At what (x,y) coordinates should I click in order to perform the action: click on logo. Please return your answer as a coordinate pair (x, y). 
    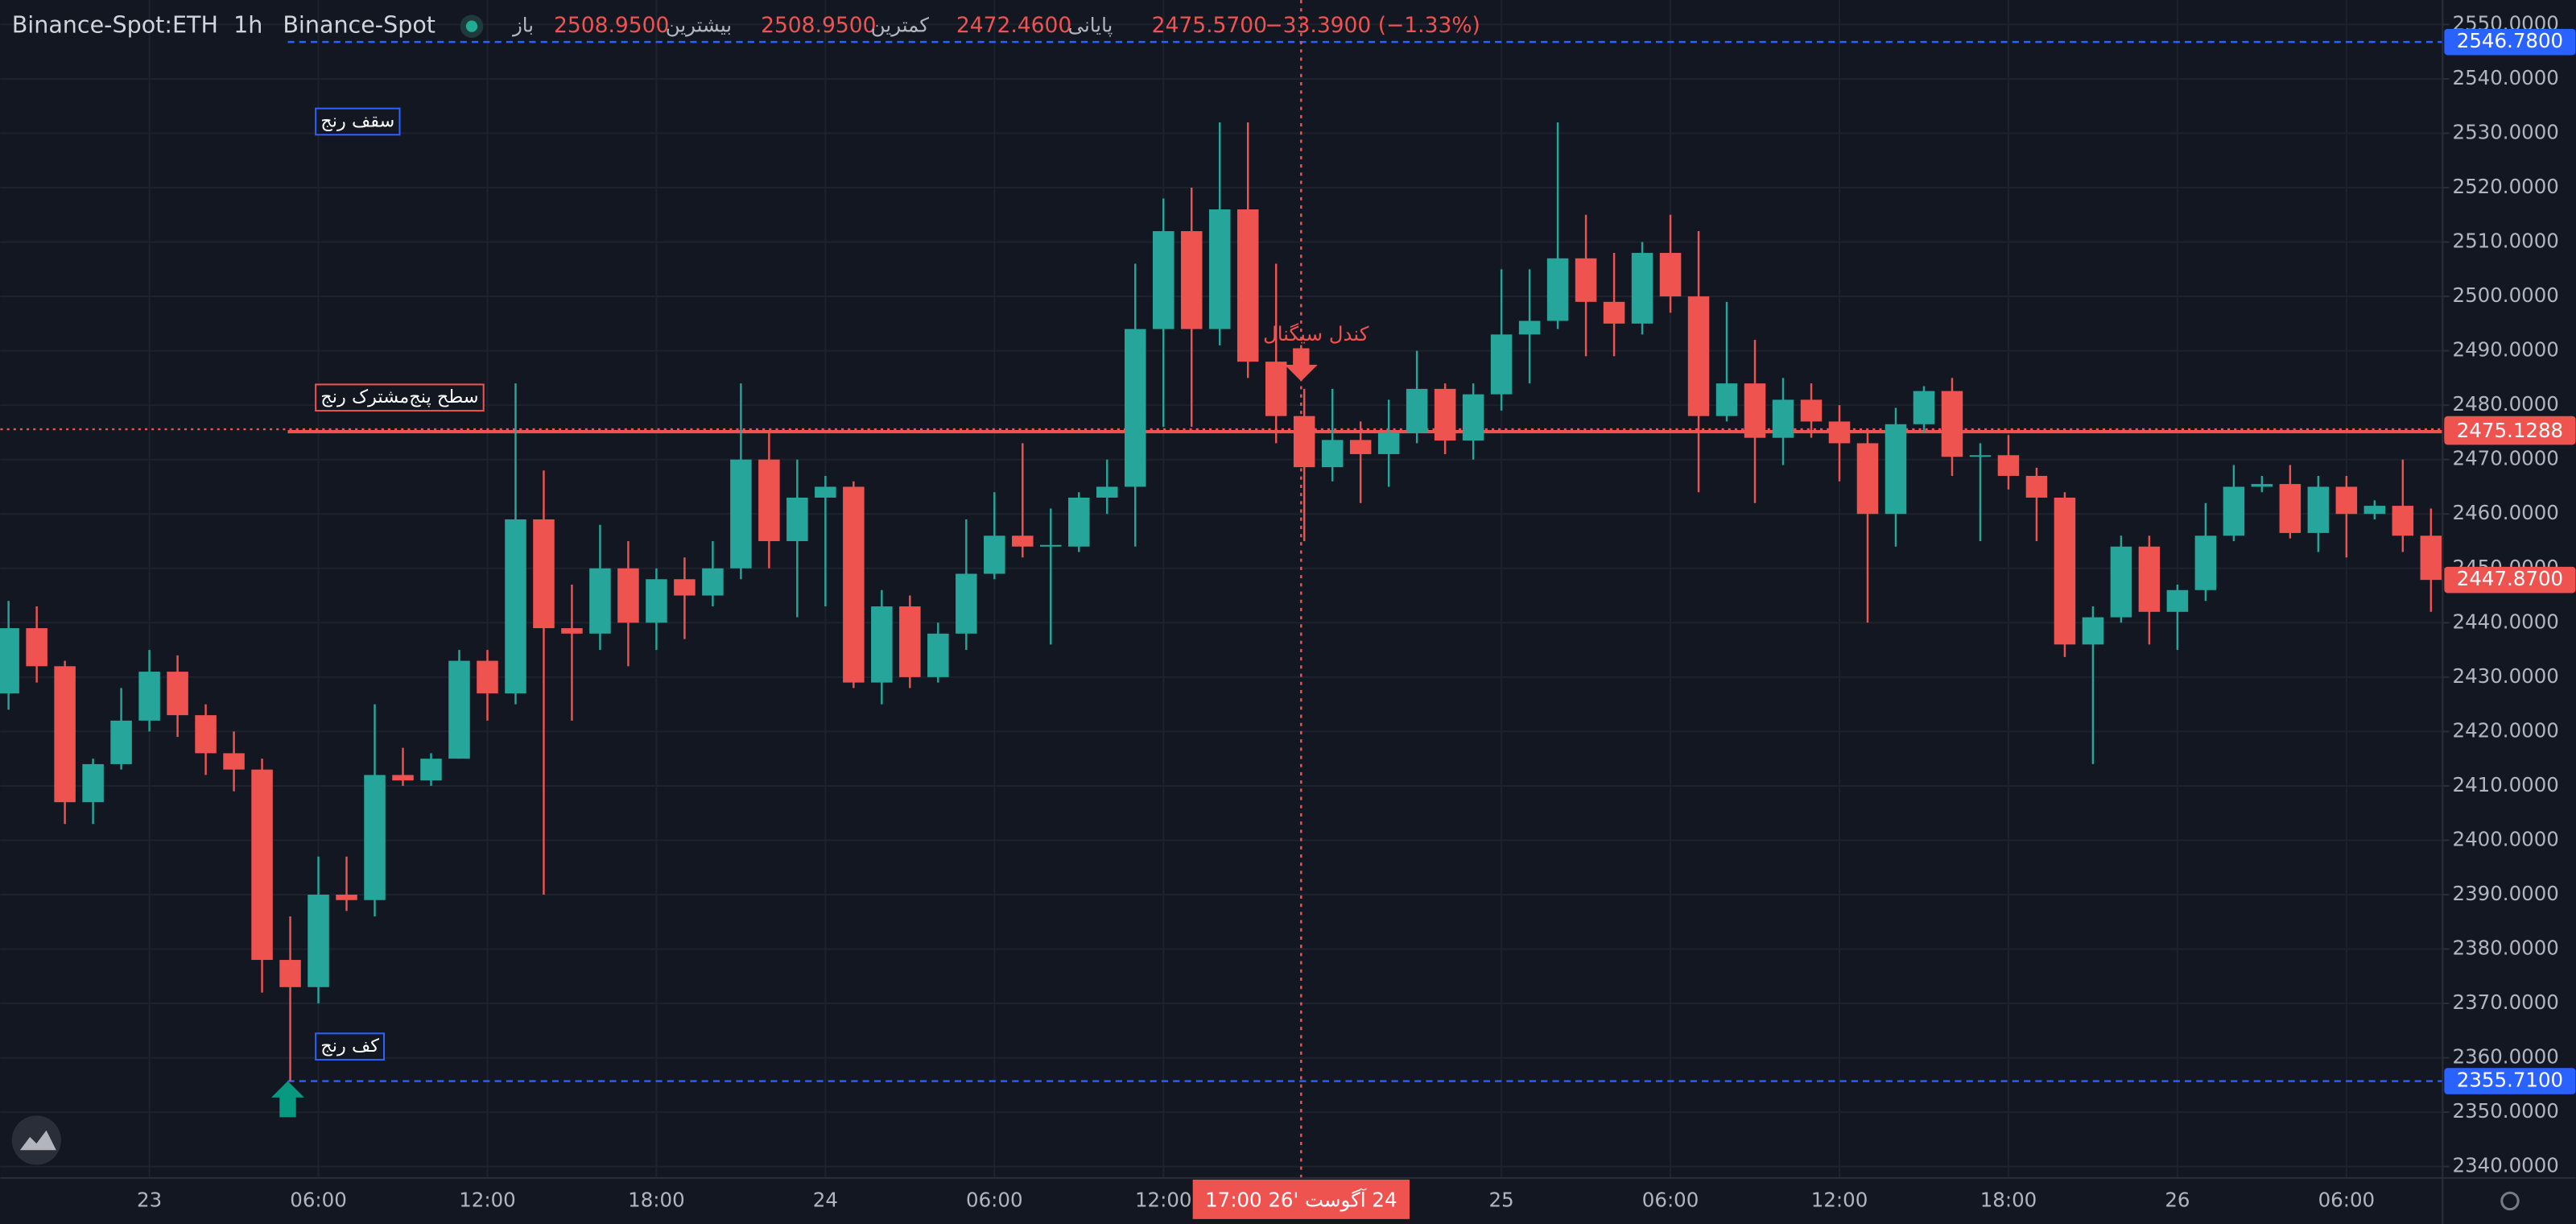
    Looking at the image, I should click on (36, 1140).